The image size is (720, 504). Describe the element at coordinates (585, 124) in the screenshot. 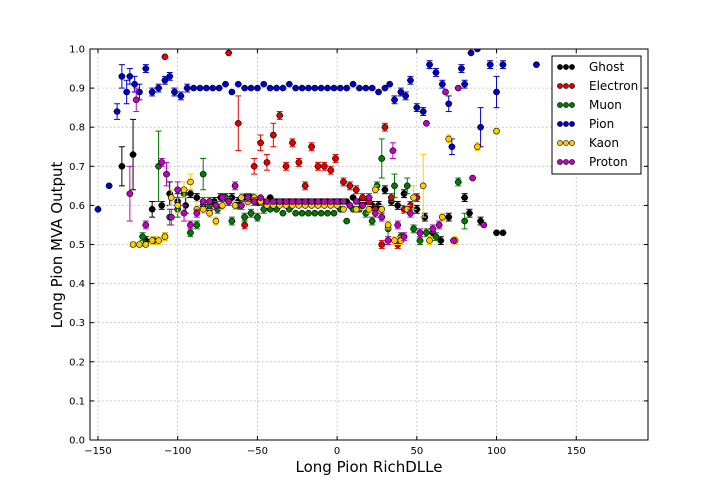

I see `legend-entry-pion: Pion` at that location.